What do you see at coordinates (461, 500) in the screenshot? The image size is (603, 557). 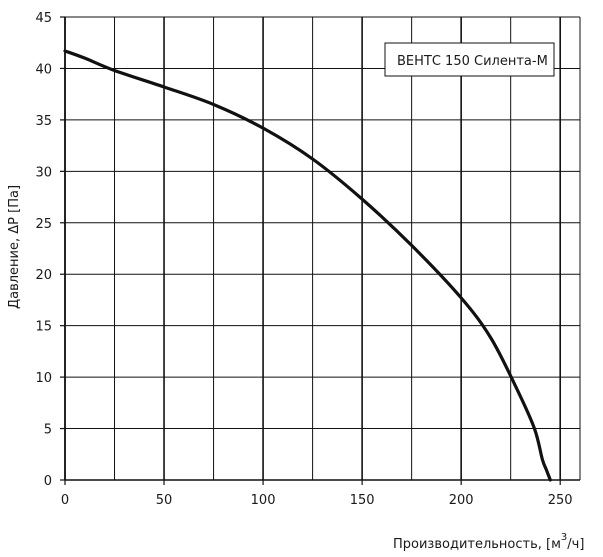 I see `x-tick-label: 200` at bounding box center [461, 500].